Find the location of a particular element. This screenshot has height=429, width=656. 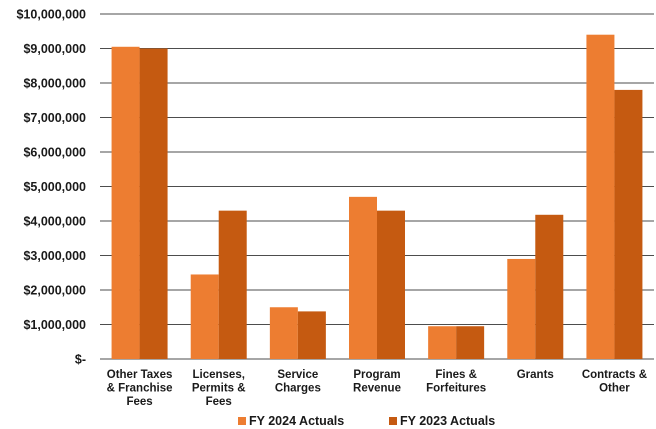

x-category-label: Grants is located at coordinates (535, 375).